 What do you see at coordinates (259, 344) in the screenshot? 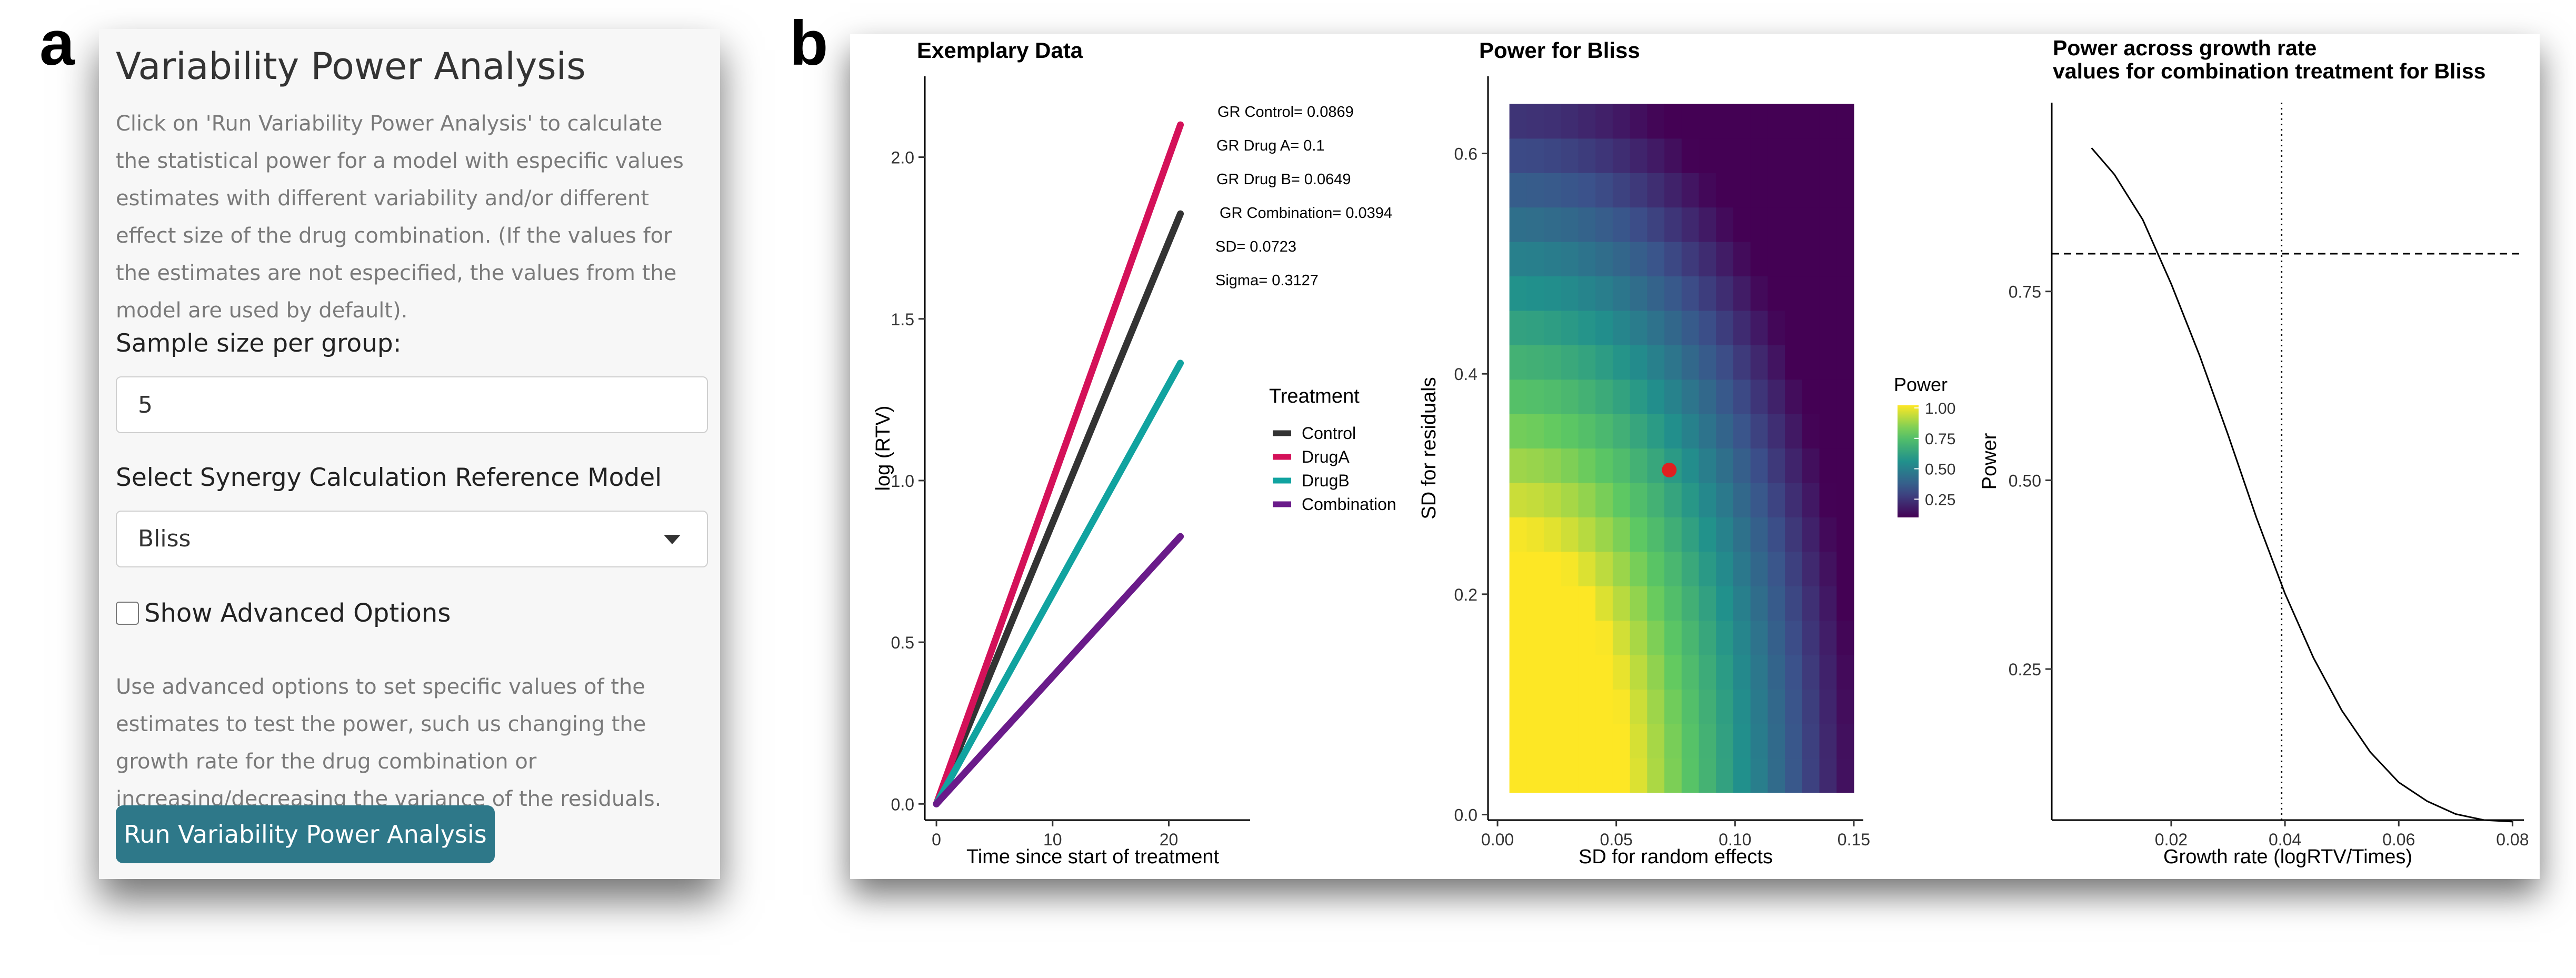
I see `sample-size-label: Sample size per group:` at bounding box center [259, 344].